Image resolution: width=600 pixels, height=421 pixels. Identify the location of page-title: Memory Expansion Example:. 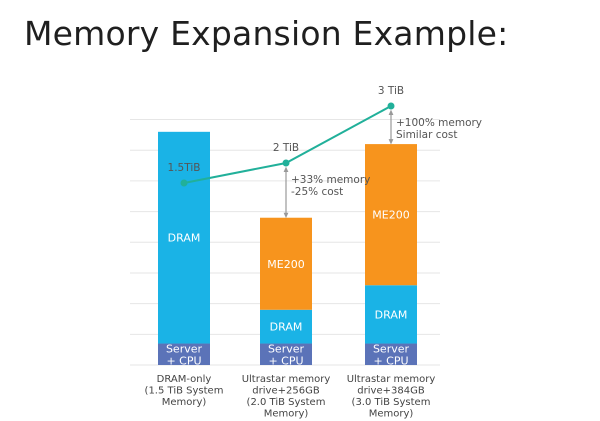
(266, 33).